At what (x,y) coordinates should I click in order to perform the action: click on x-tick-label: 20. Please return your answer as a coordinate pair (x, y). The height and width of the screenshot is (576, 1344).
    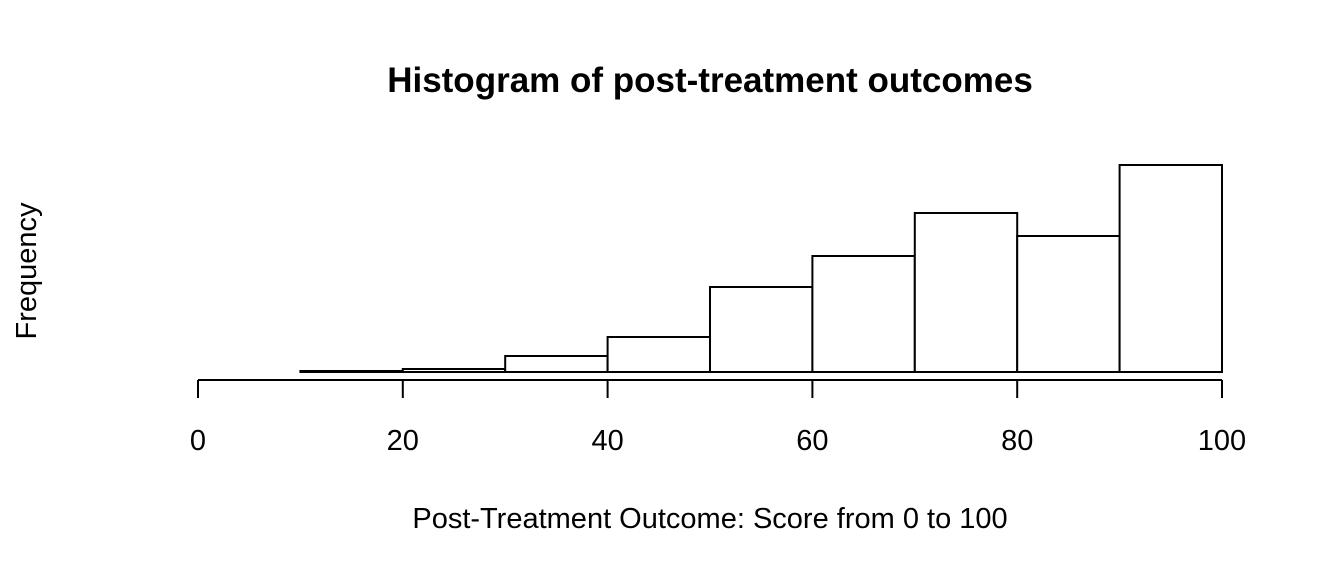
    Looking at the image, I should click on (403, 441).